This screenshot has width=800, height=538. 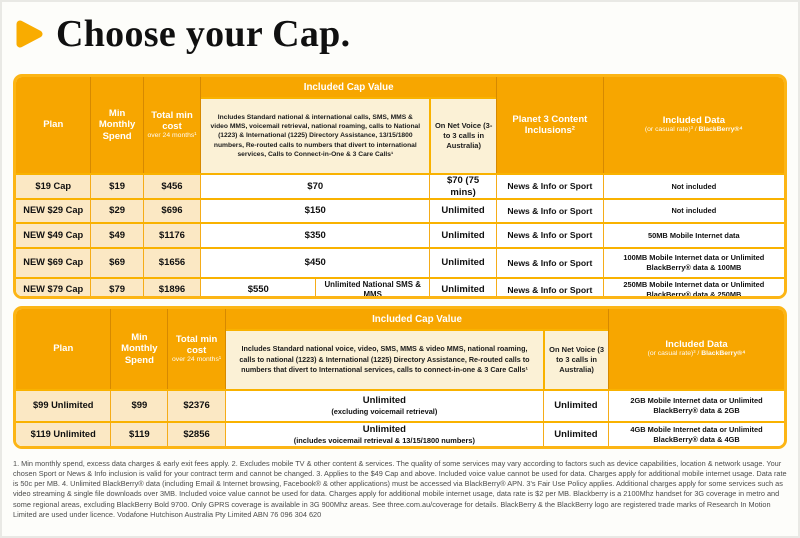 What do you see at coordinates (171, 263) in the screenshot?
I see `cell-total-min-cost: $1656` at bounding box center [171, 263].